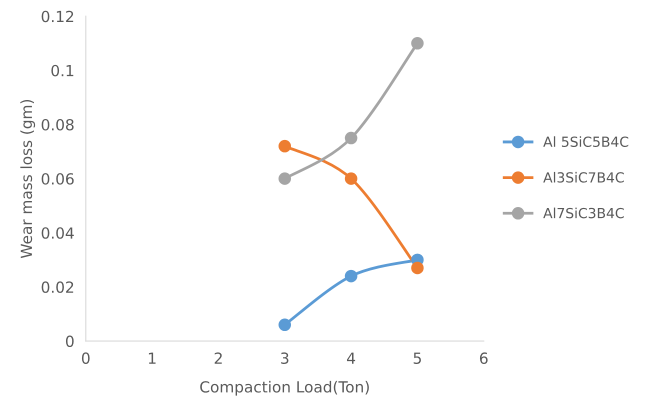 The image size is (645, 406). Describe the element at coordinates (351, 358) in the screenshot. I see `x-tick-label: 4` at that location.